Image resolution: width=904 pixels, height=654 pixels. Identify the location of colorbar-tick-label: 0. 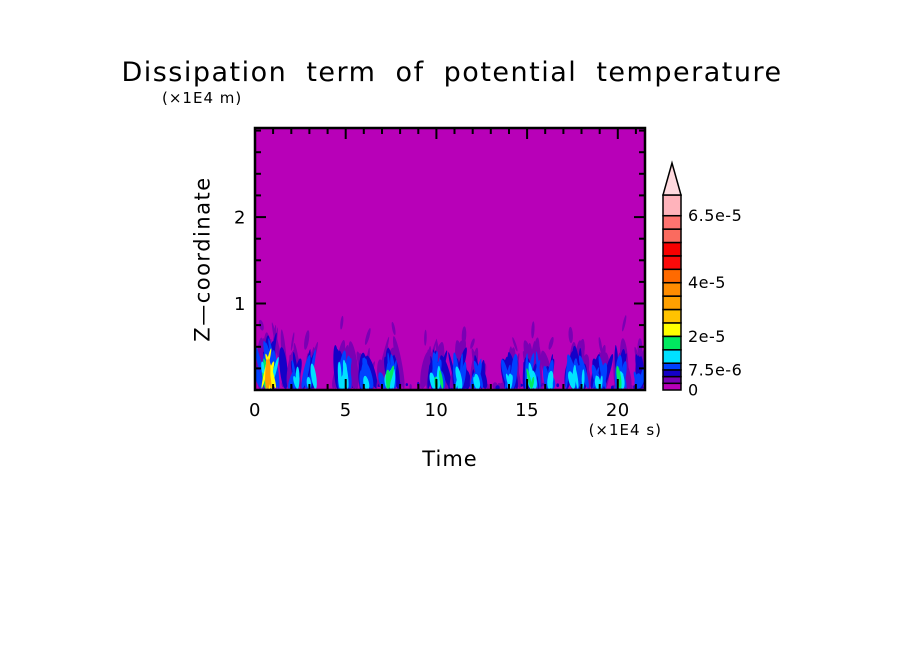
(693, 390).